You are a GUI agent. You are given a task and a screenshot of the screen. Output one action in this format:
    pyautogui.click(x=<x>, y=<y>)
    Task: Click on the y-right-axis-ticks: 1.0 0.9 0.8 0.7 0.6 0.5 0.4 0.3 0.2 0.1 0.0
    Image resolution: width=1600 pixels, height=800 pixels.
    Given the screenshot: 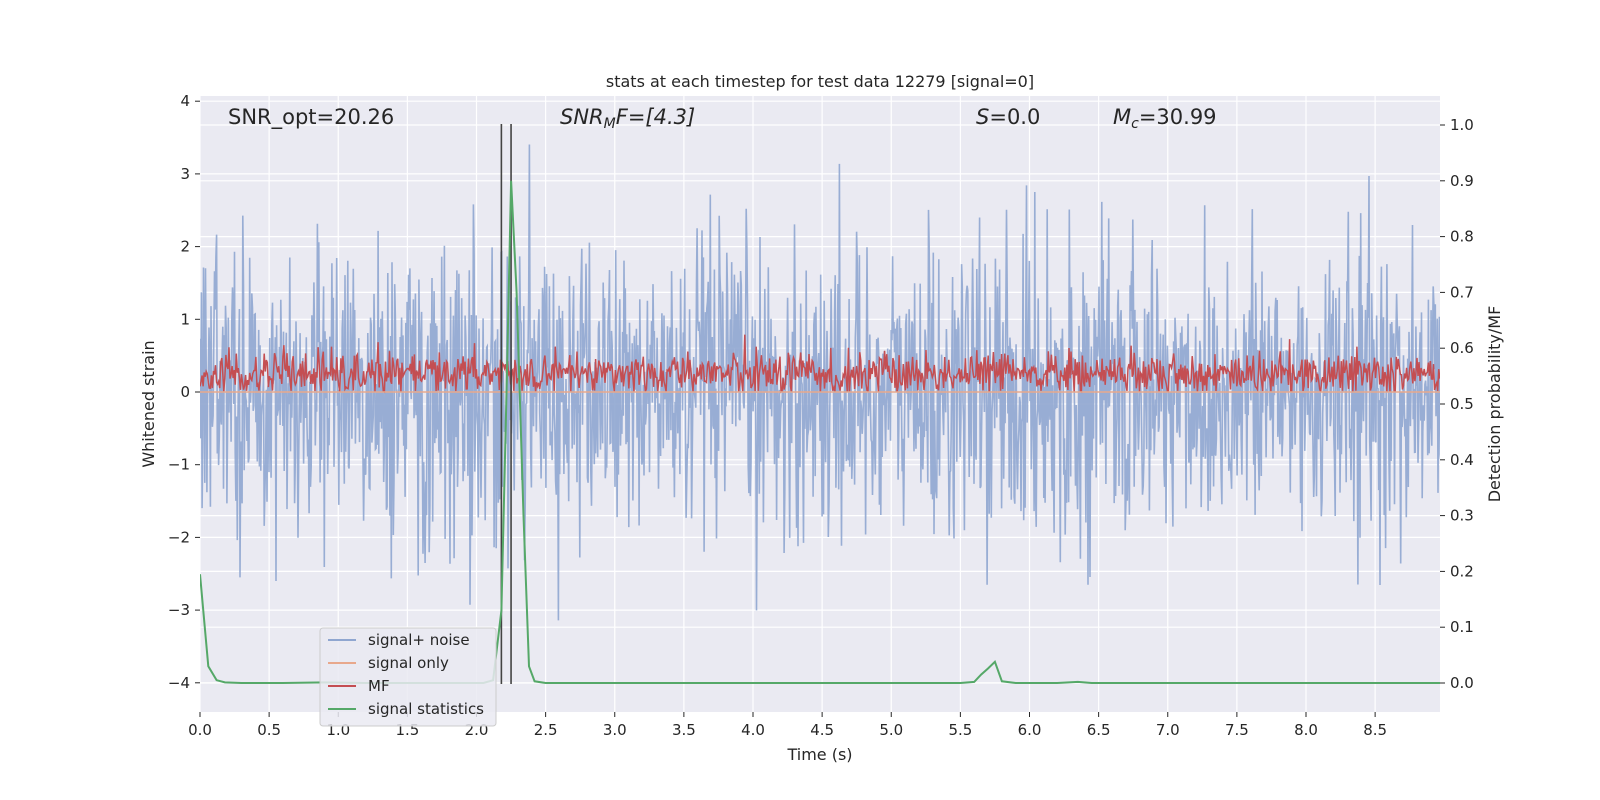 What is the action you would take?
    pyautogui.click(x=1457, y=404)
    